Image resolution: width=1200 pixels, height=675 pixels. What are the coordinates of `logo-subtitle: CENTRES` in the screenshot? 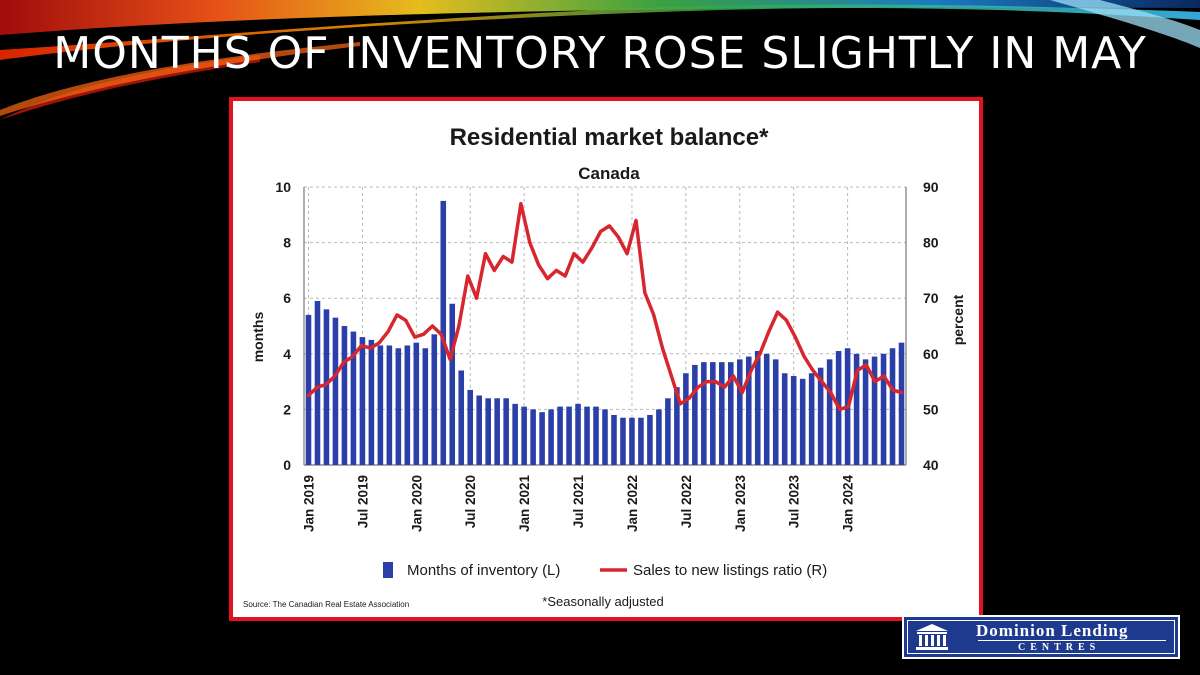 It's located at (1059, 647).